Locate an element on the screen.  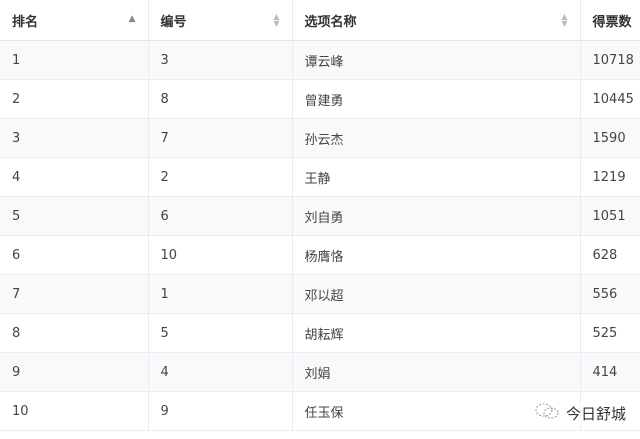
table-cell: 10718 is located at coordinates (610, 60).